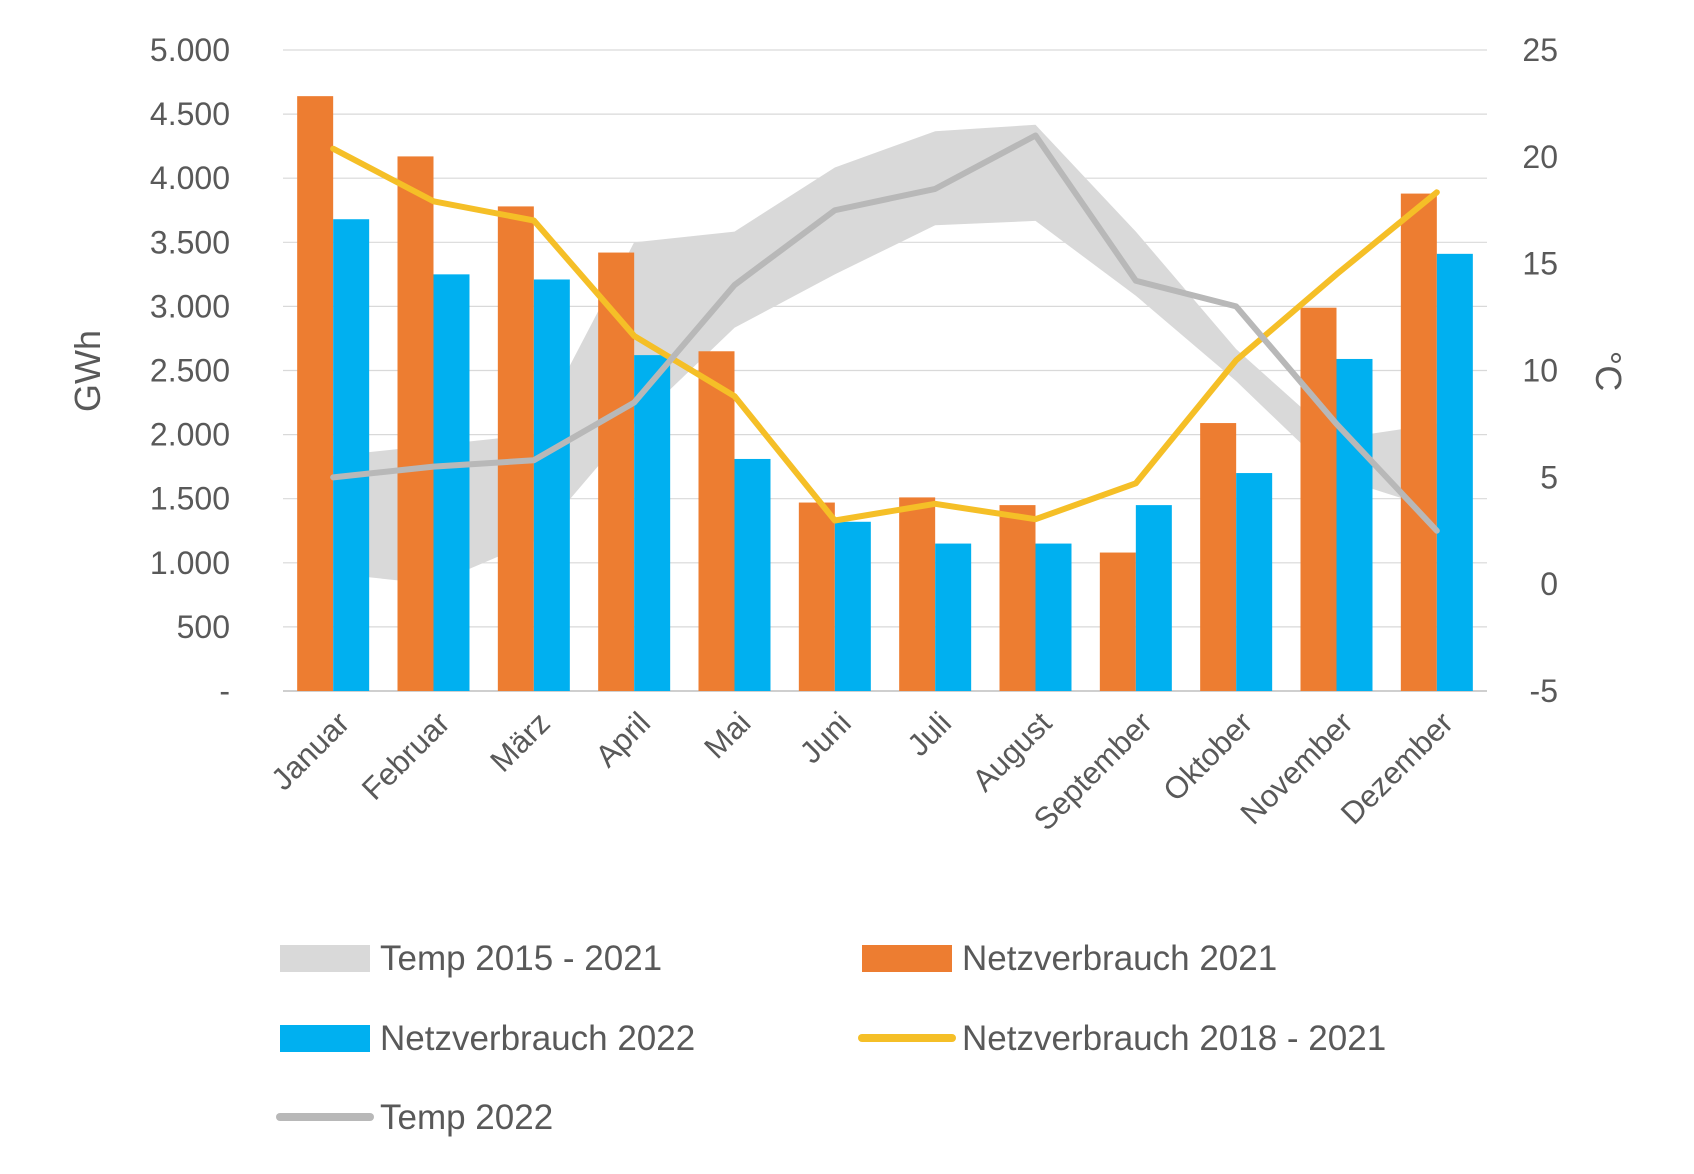 The height and width of the screenshot is (1174, 1694). Describe the element at coordinates (1540, 264) in the screenshot. I see `y-right-tick-label: 15` at that location.